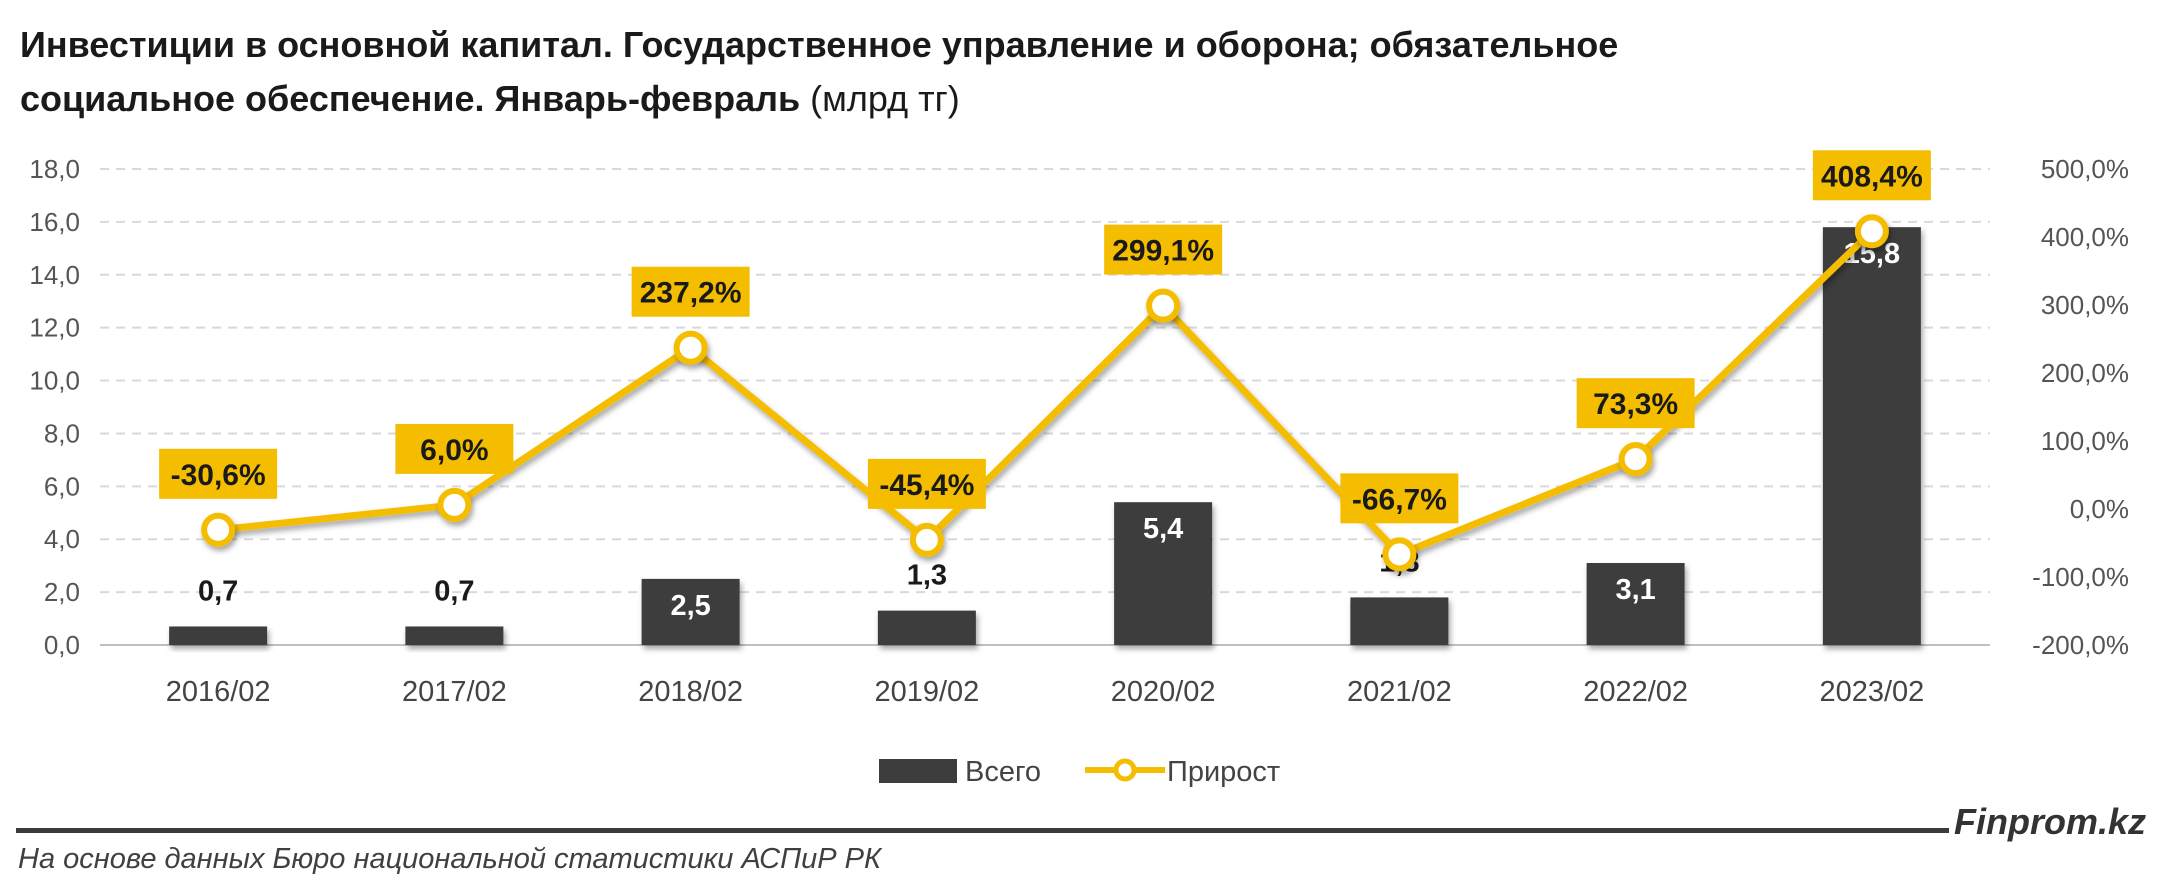 This screenshot has width=2160, height=895. I want to click on legend-swatch-vsego, so click(918, 771).